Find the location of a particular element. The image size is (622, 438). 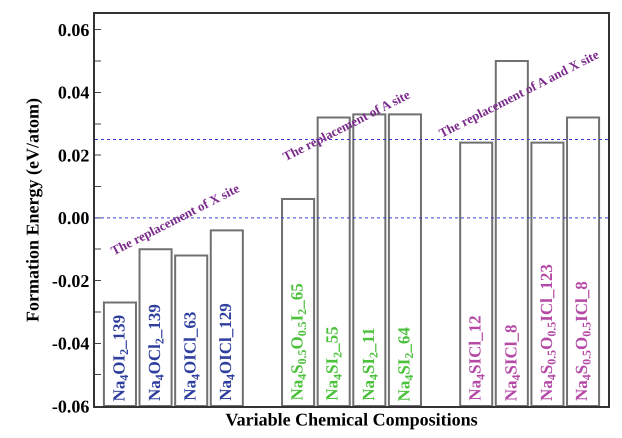

y-tick-label: -0.02 is located at coordinates (71, 280).